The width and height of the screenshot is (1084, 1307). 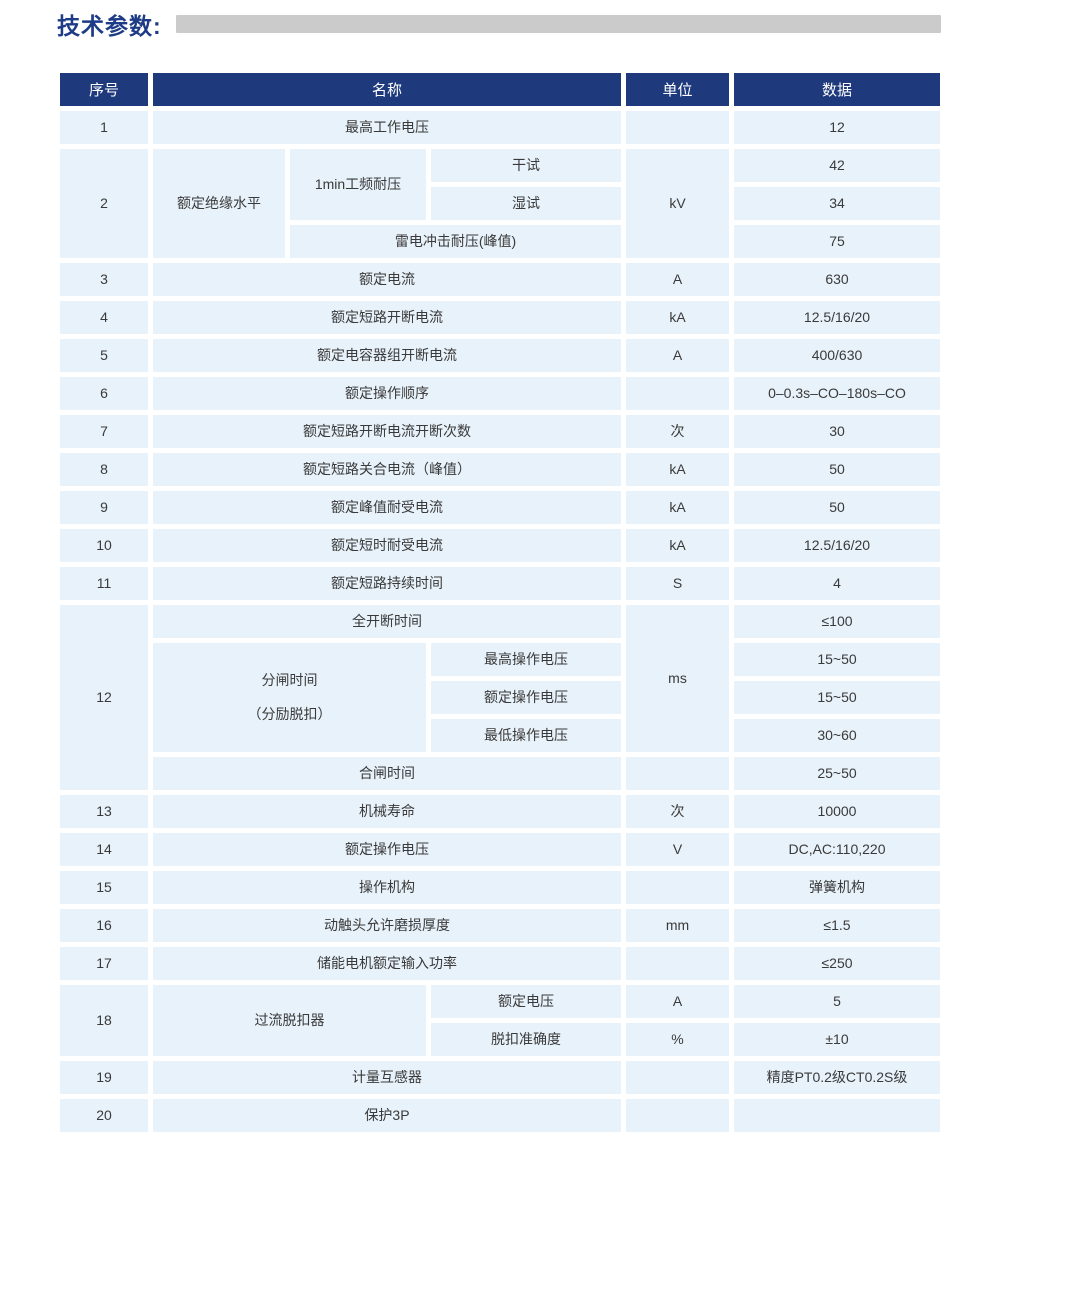 I want to click on serial-cell: 7, so click(x=104, y=431).